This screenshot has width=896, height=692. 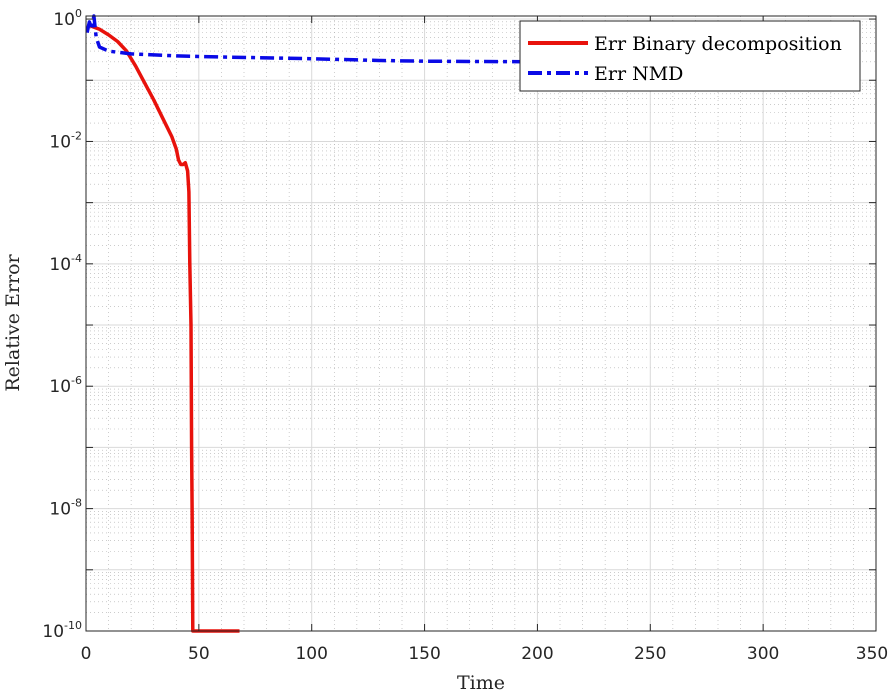 I want to click on y-tick-label: 10⁻⁸, so click(x=65, y=508).